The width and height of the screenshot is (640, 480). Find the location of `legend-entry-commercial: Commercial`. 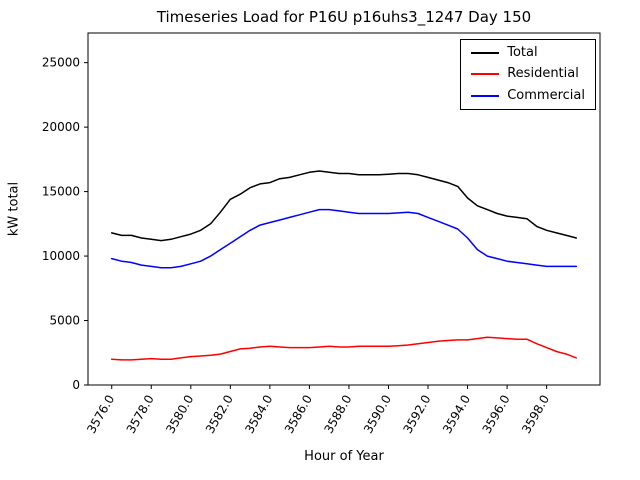

legend-entry-commercial: Commercial is located at coordinates (528, 95).